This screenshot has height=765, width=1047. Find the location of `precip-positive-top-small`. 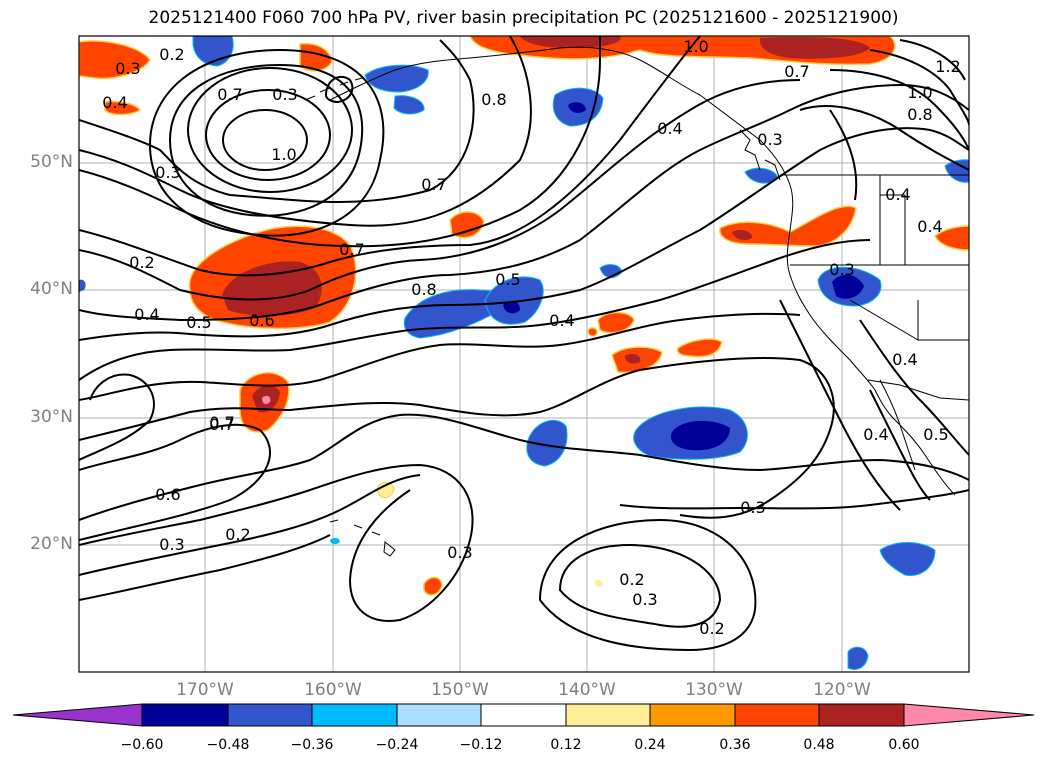

precip-positive-top-small is located at coordinates (316, 57).